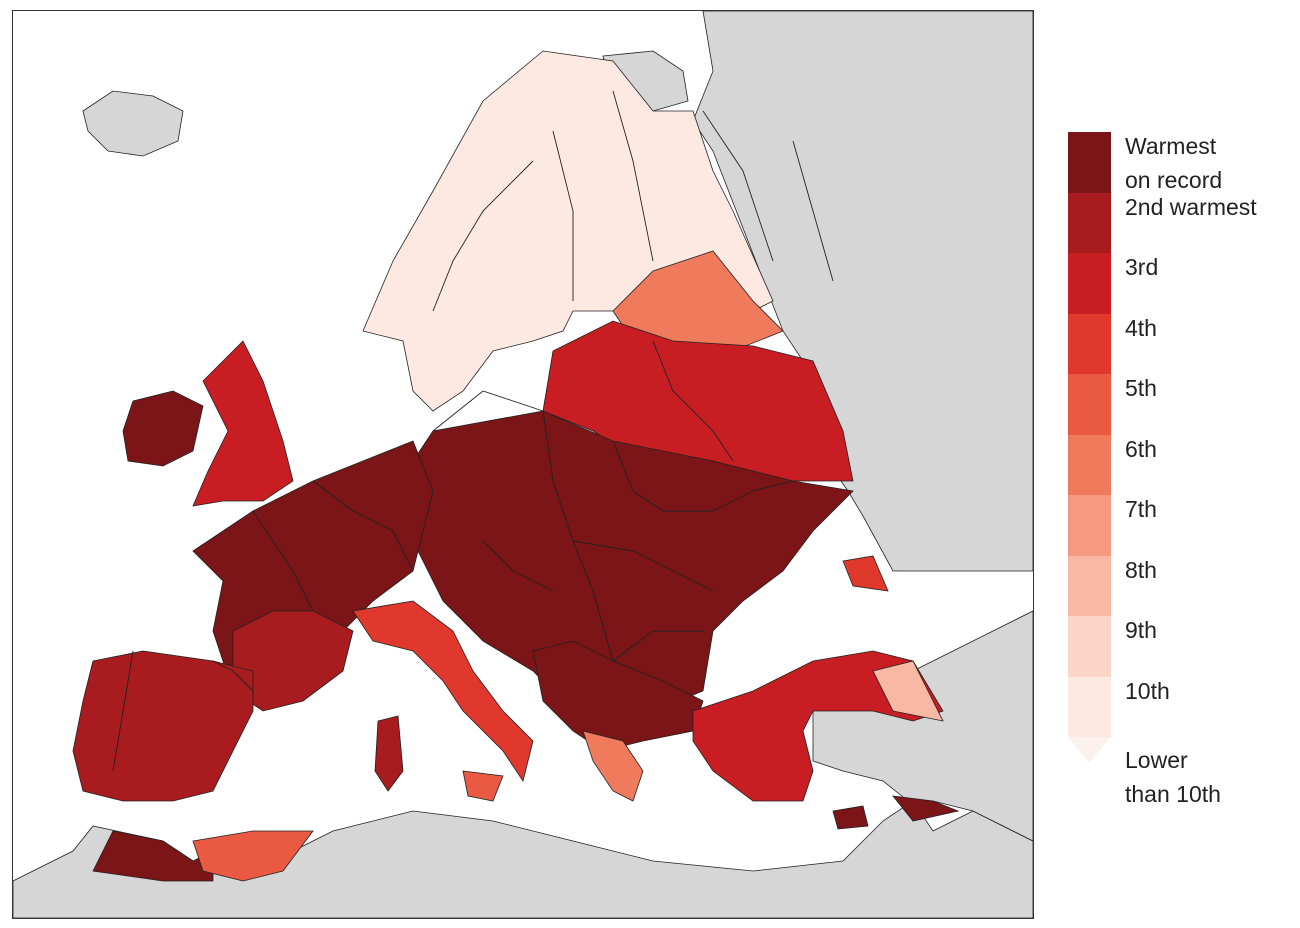 This screenshot has width=1300, height=928. Describe the element at coordinates (1141, 630) in the screenshot. I see `legend-label-rank-9: 9th` at that location.